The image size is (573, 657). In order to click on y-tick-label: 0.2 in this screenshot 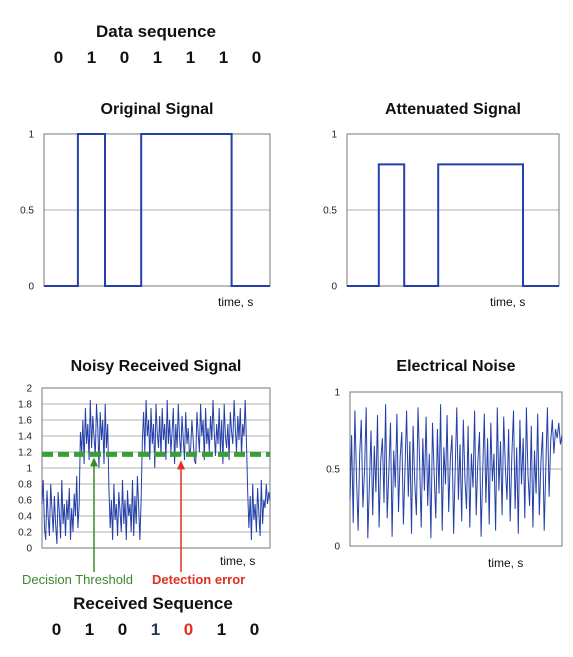, I will do `click(25, 533)`.